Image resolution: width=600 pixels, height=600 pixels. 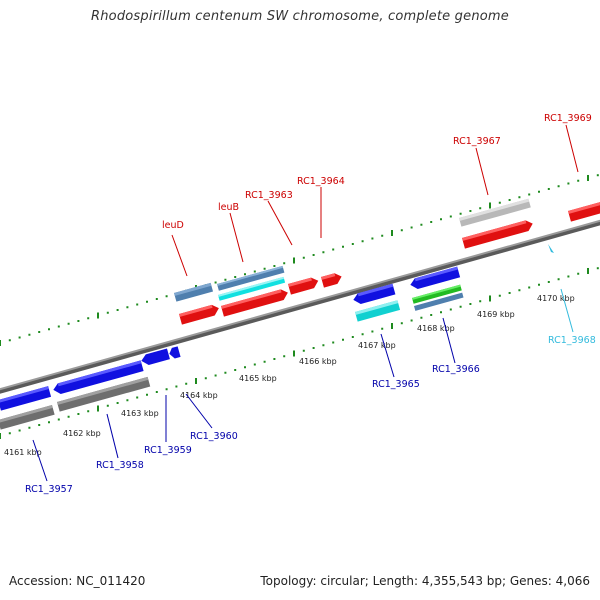 What do you see at coordinates (568, 118) in the screenshot?
I see `gene-label-RC1_3969: RC1_3969` at bounding box center [568, 118].